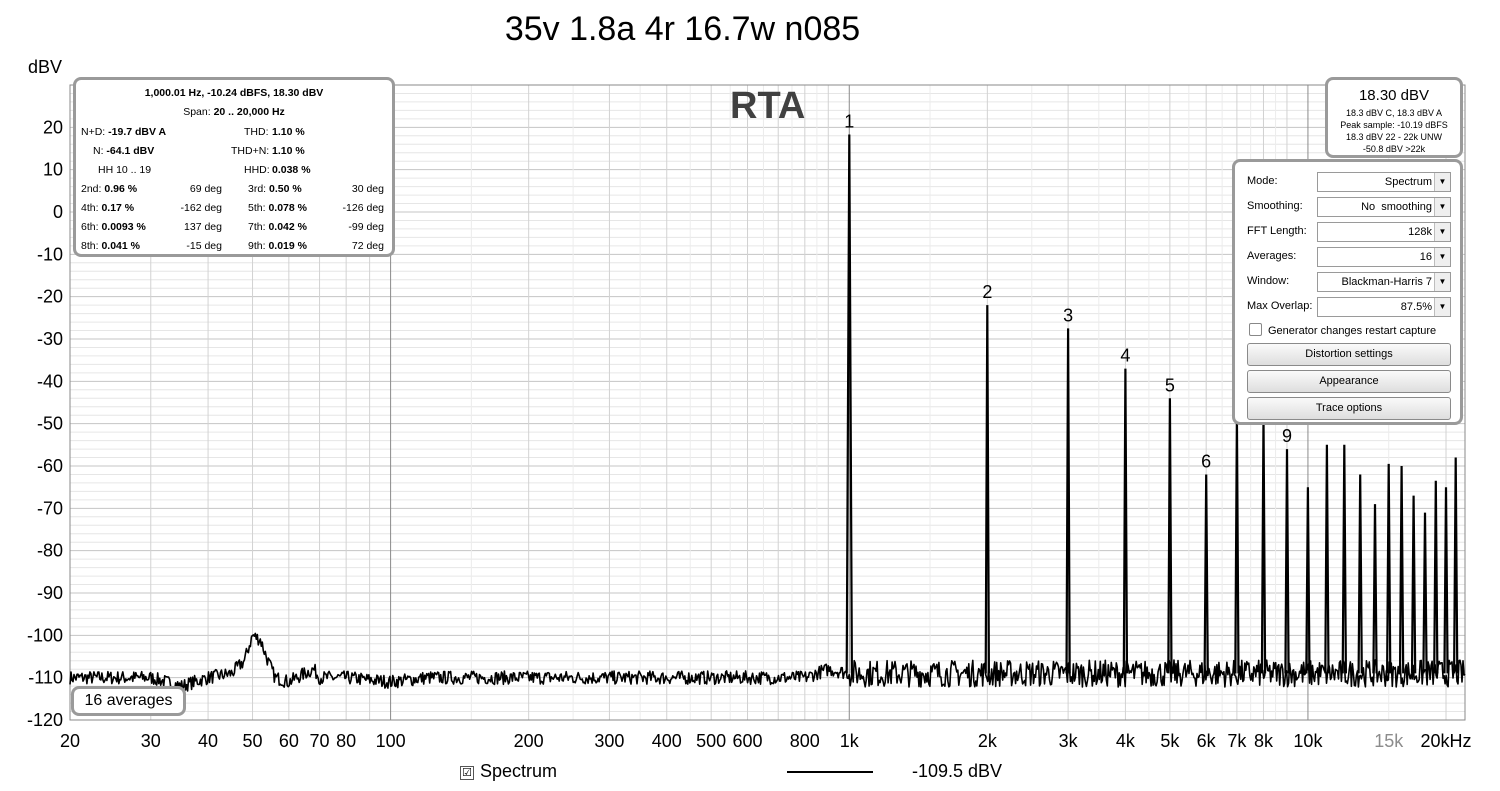 This screenshot has width=1500, height=791. Describe the element at coordinates (45, 635) in the screenshot. I see `y-tick-label: -100` at that location.